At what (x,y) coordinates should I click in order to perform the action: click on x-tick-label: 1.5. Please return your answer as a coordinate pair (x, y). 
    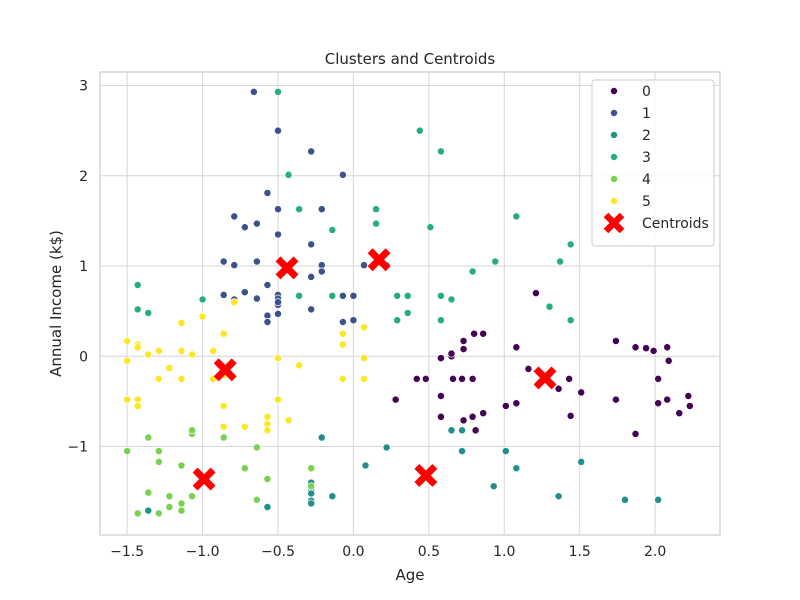
    Looking at the image, I should click on (580, 552).